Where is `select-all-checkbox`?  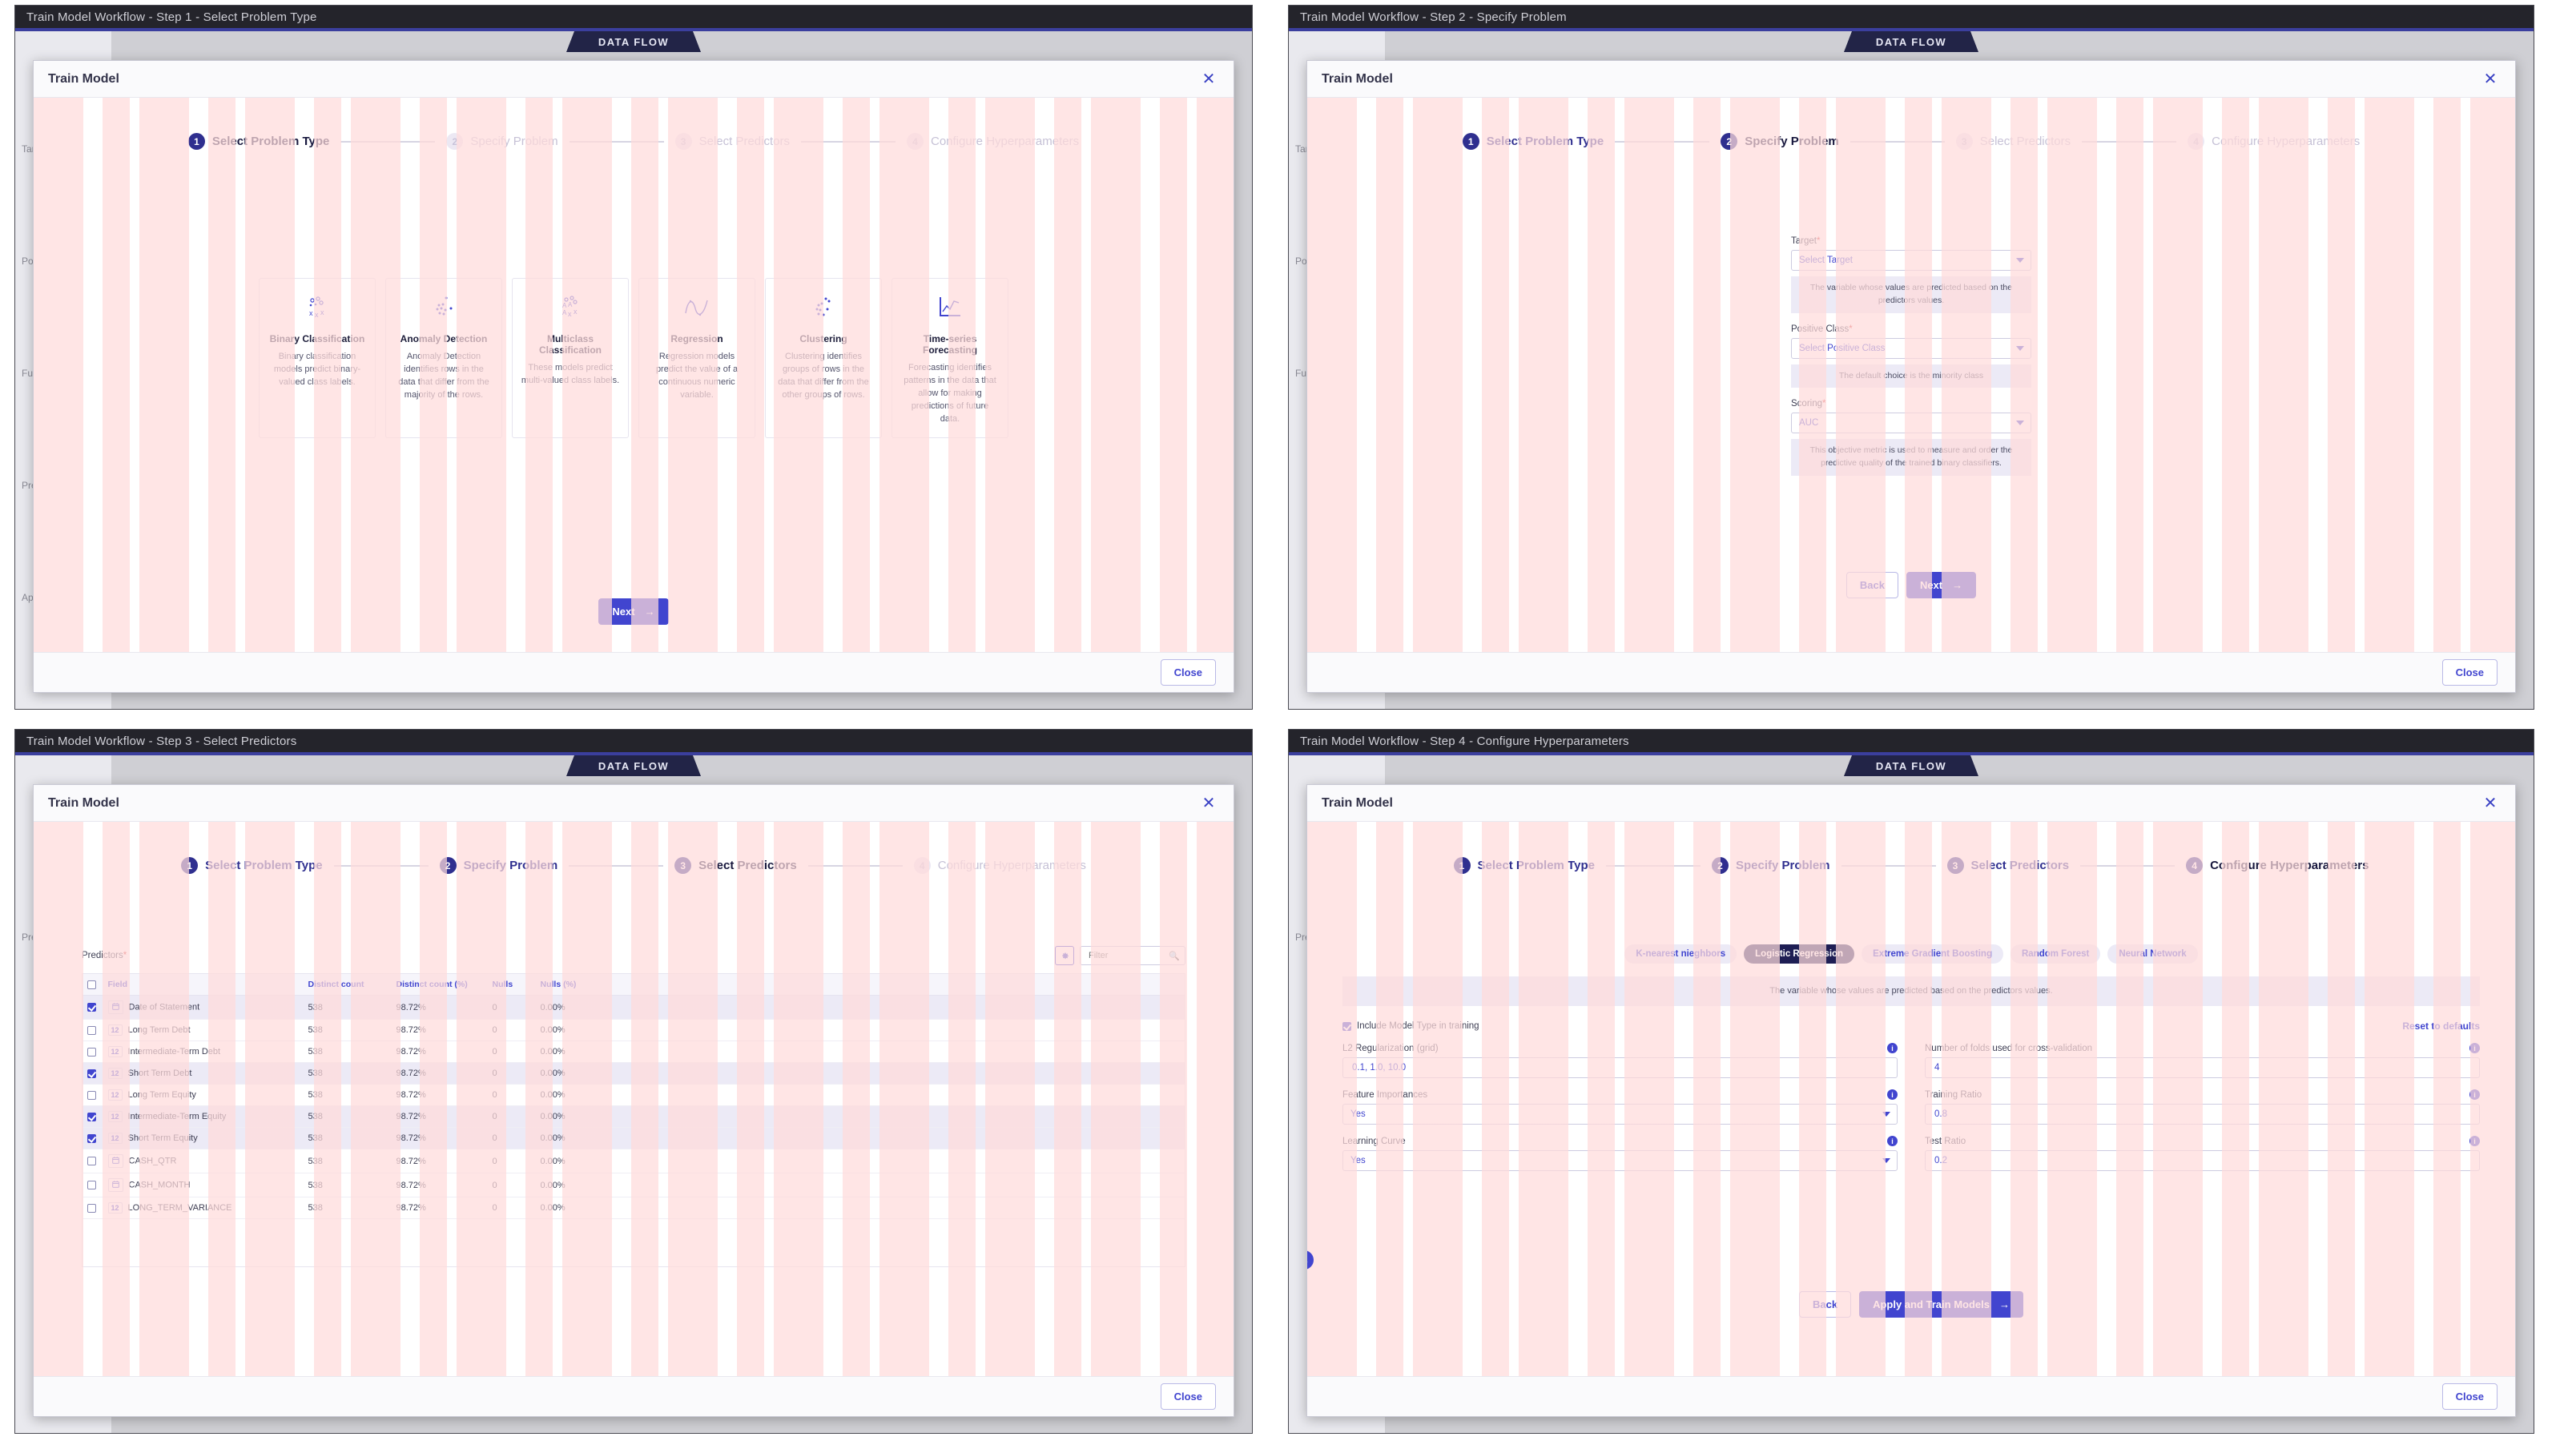 select-all-checkbox is located at coordinates (91, 984).